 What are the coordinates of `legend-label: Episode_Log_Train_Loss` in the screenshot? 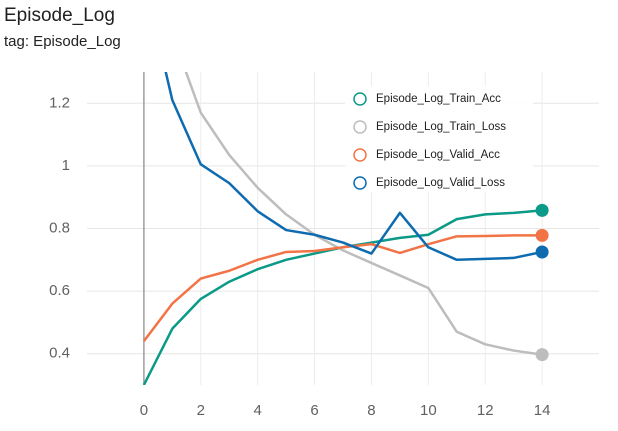 It's located at (441, 127).